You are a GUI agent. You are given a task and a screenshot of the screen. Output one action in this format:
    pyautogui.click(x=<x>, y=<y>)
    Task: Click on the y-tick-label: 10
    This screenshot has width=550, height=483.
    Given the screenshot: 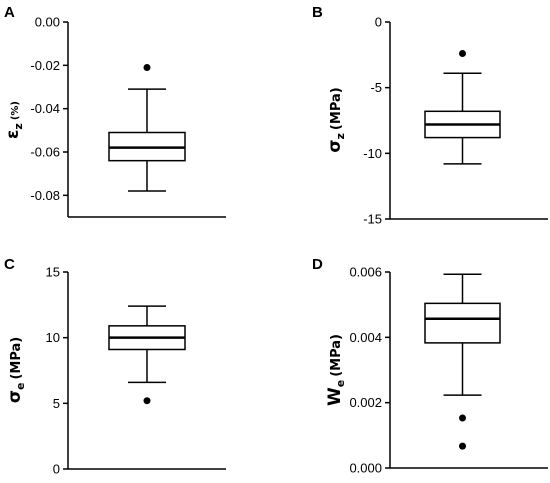 What is the action you would take?
    pyautogui.click(x=53, y=337)
    